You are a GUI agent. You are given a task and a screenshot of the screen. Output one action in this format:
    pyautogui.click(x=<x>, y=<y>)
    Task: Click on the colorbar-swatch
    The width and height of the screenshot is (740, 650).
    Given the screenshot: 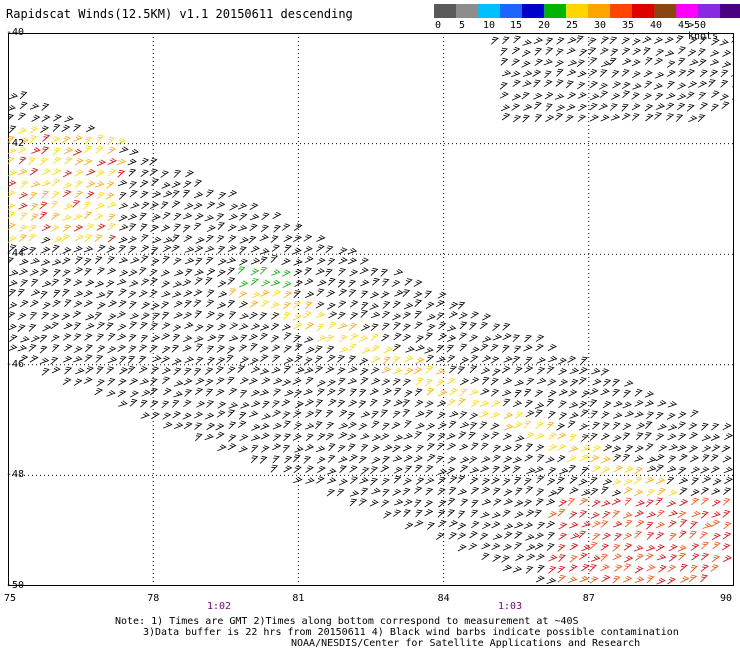 What is the action you would take?
    pyautogui.click(x=555, y=11)
    